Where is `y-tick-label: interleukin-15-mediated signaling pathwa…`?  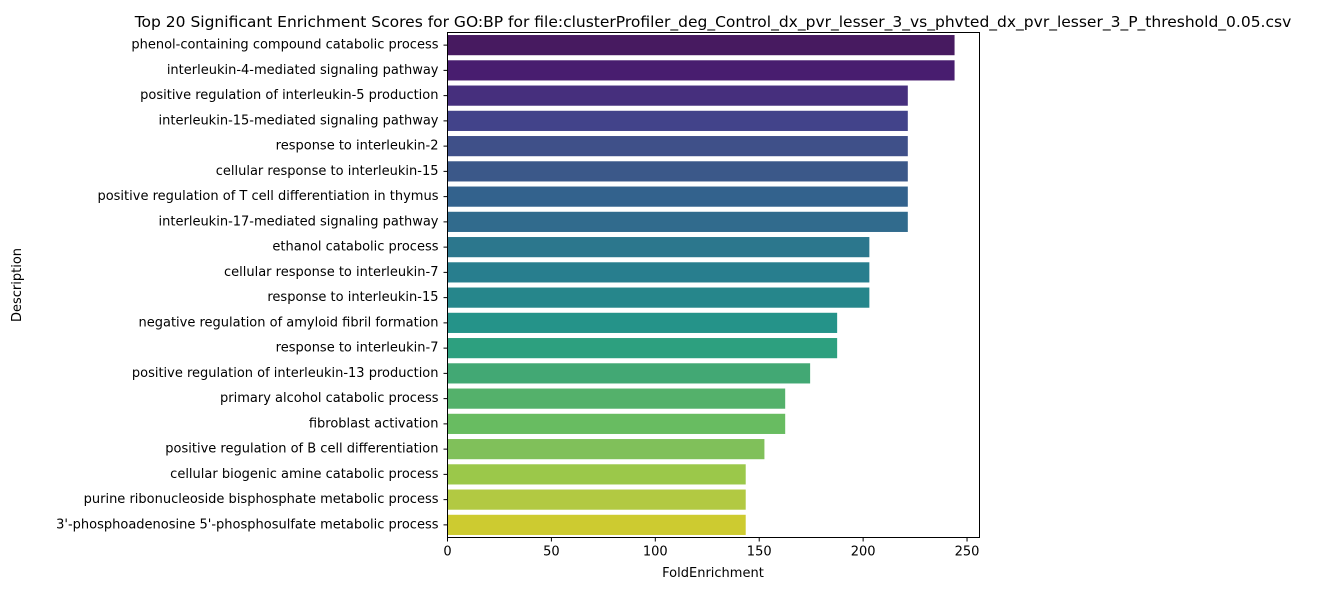
y-tick-label: interleukin-15-mediated signaling pathwa… is located at coordinates (299, 120).